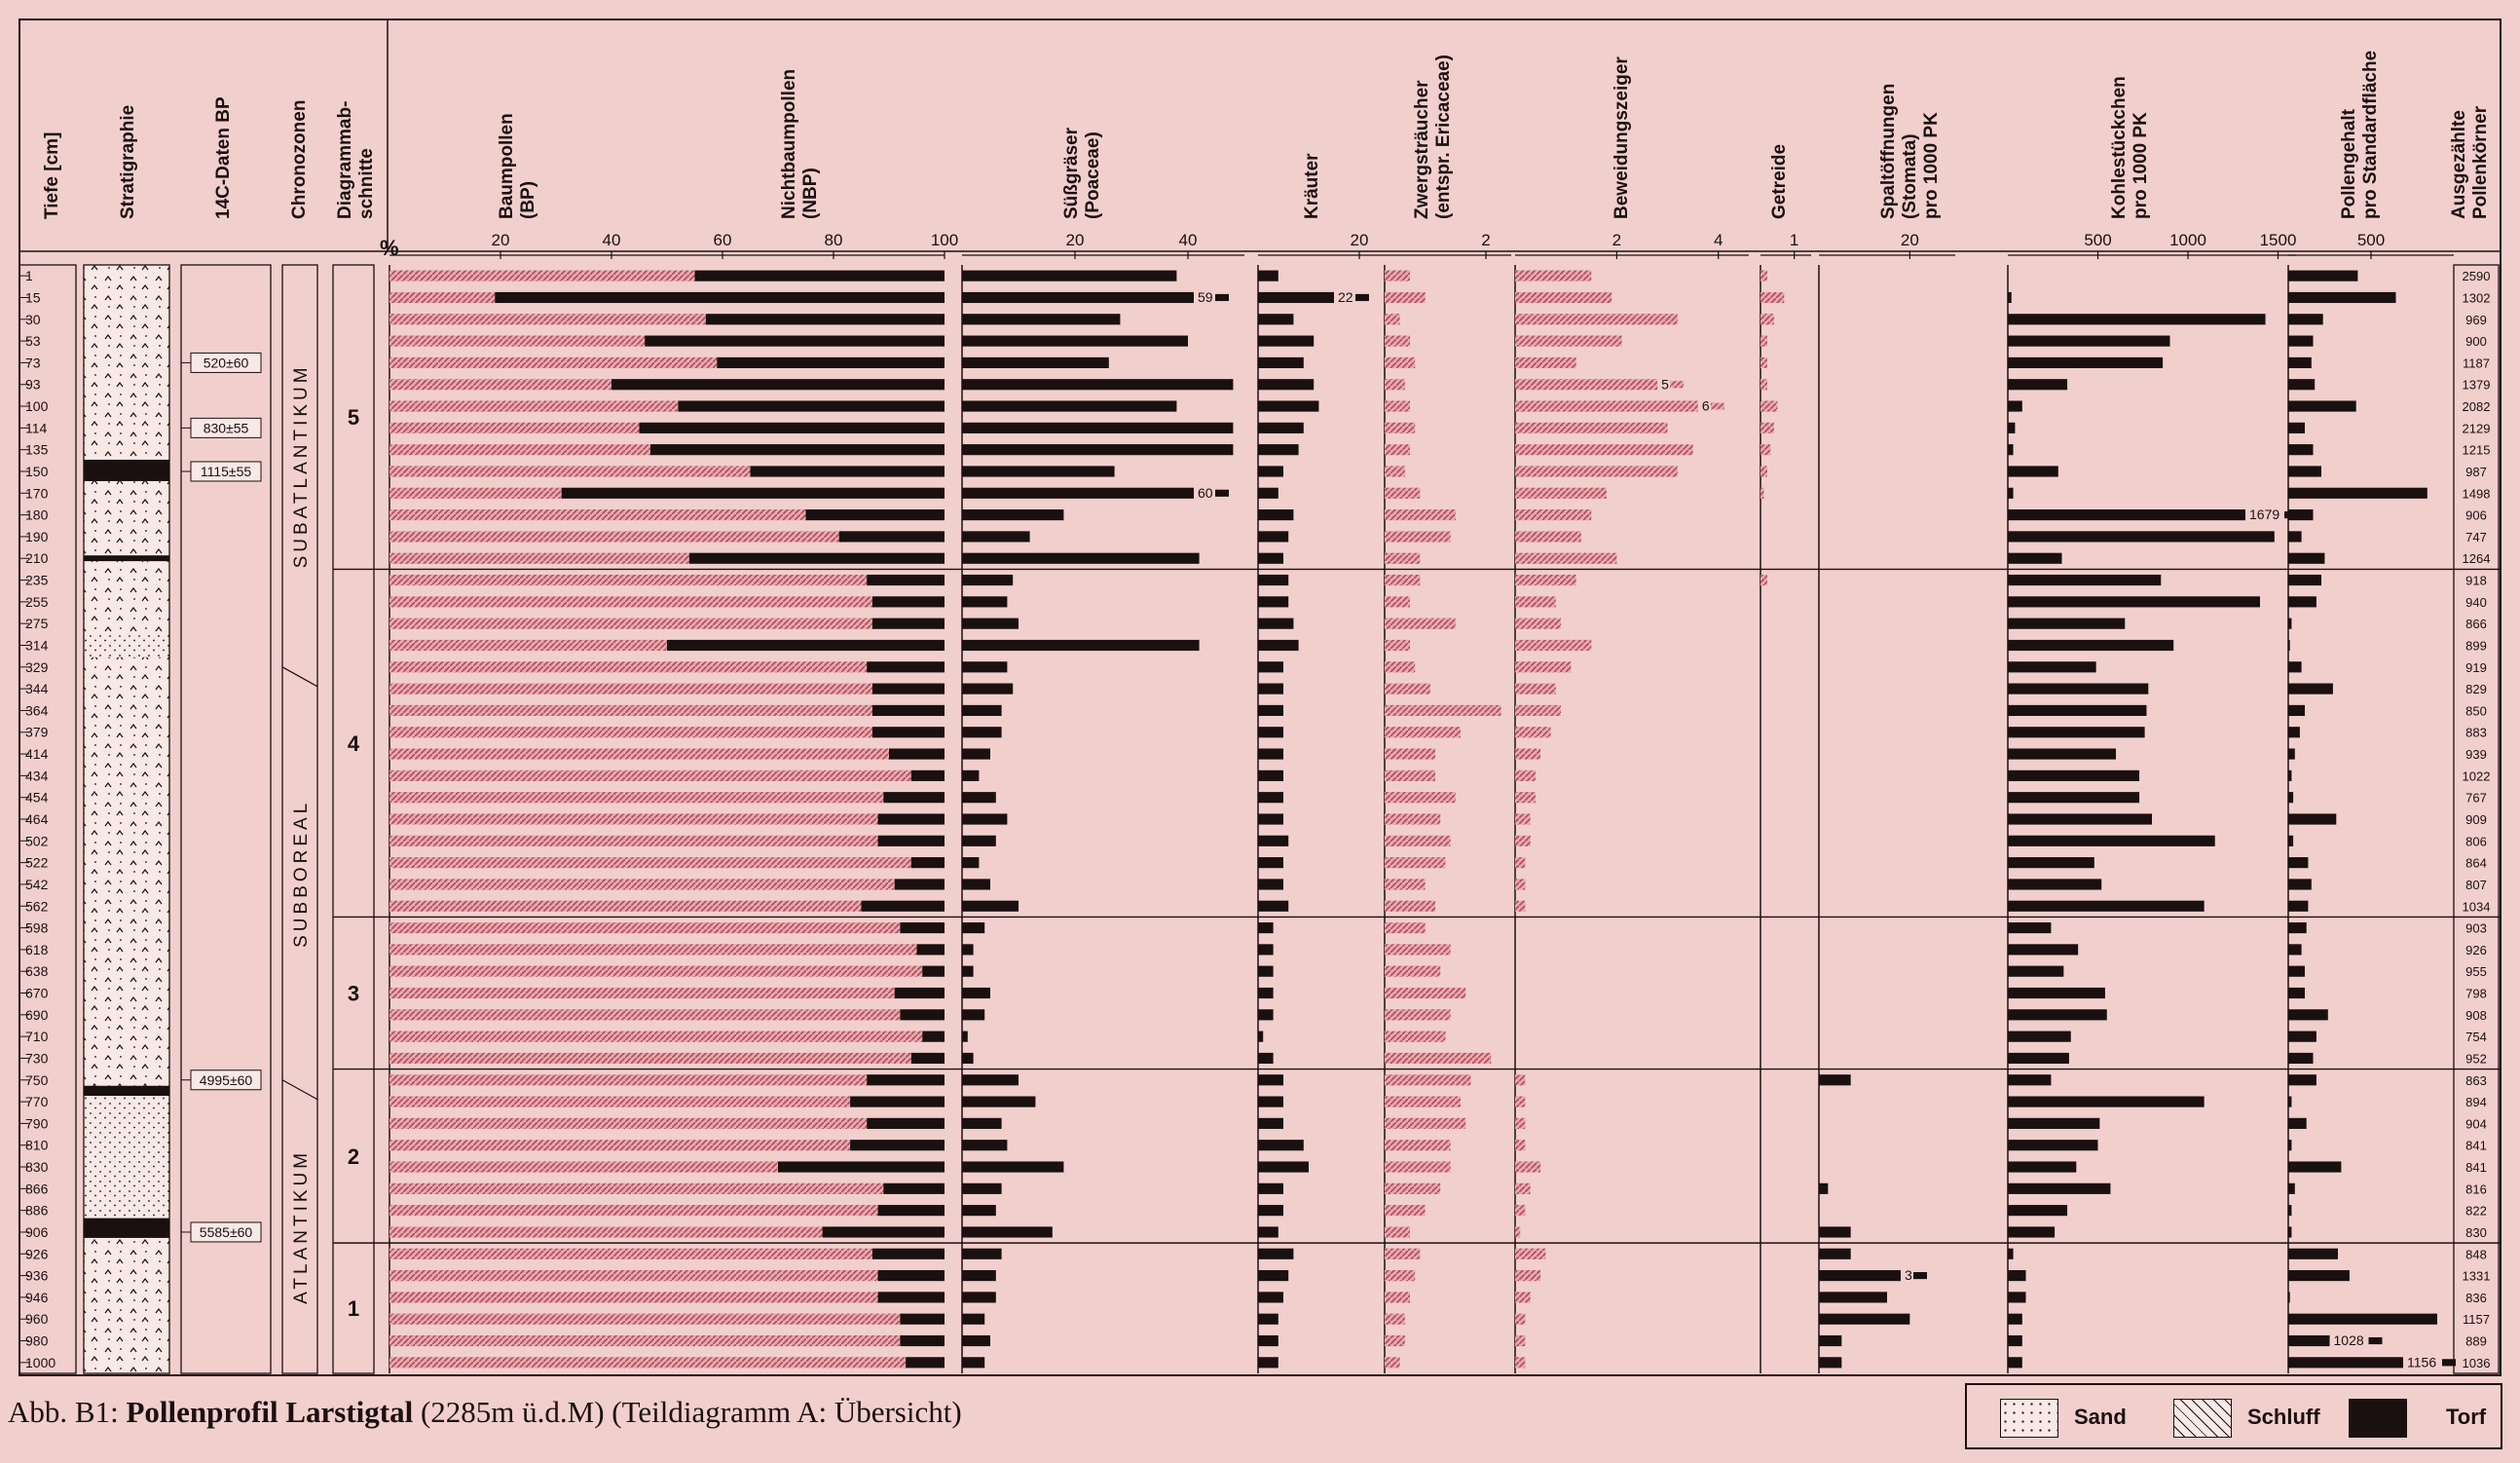 Image resolution: width=2520 pixels, height=1463 pixels. Describe the element at coordinates (1360, 240) in the screenshot. I see `herbs-tick-label: 20` at that location.